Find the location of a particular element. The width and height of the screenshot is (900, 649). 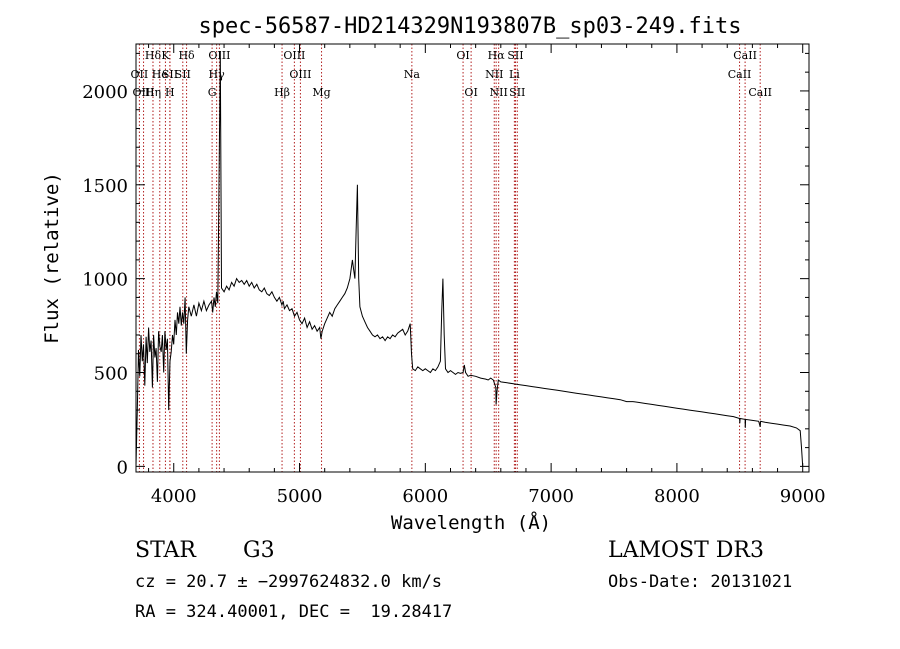

line-marker-label: Hη is located at coordinates (153, 92).